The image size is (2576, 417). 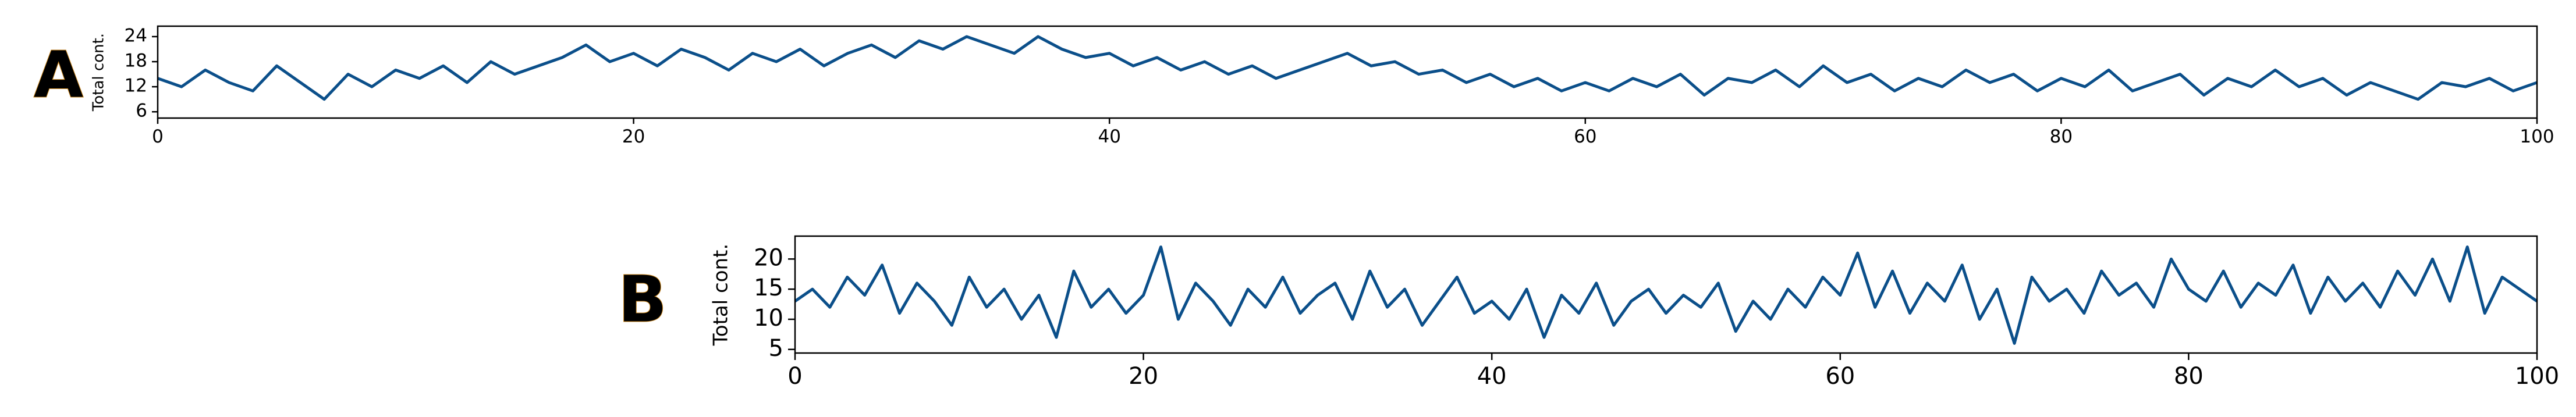 What do you see at coordinates (136, 86) in the screenshot?
I see `y-tick-label: 12` at bounding box center [136, 86].